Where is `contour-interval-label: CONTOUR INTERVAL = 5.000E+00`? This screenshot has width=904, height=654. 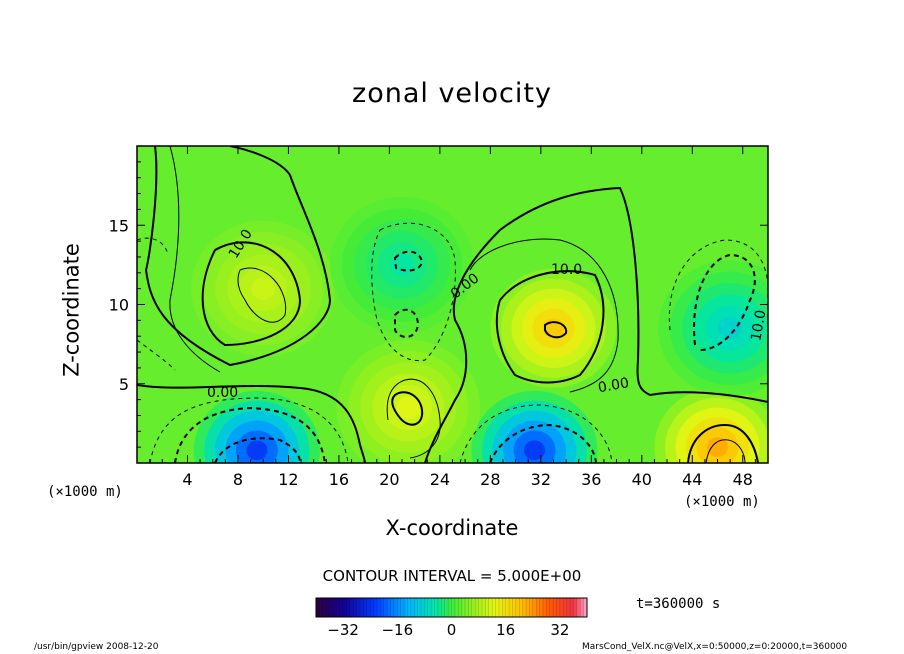 contour-interval-label: CONTOUR INTERVAL = 5.000E+00 is located at coordinates (452, 576).